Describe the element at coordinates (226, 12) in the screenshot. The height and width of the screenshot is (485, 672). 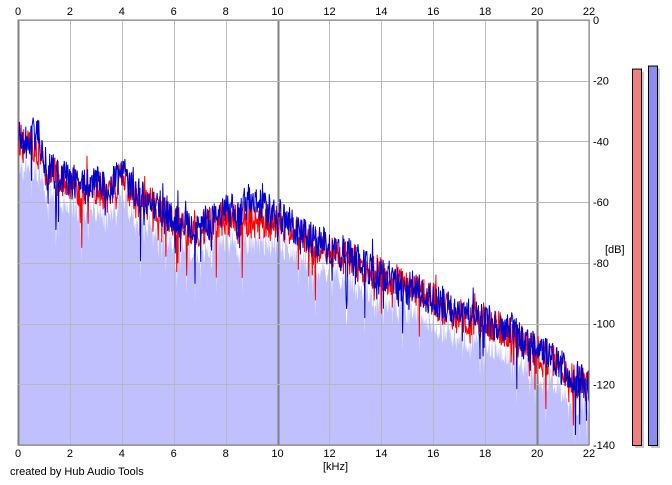
I see `x-tick-top-4: 8` at that location.